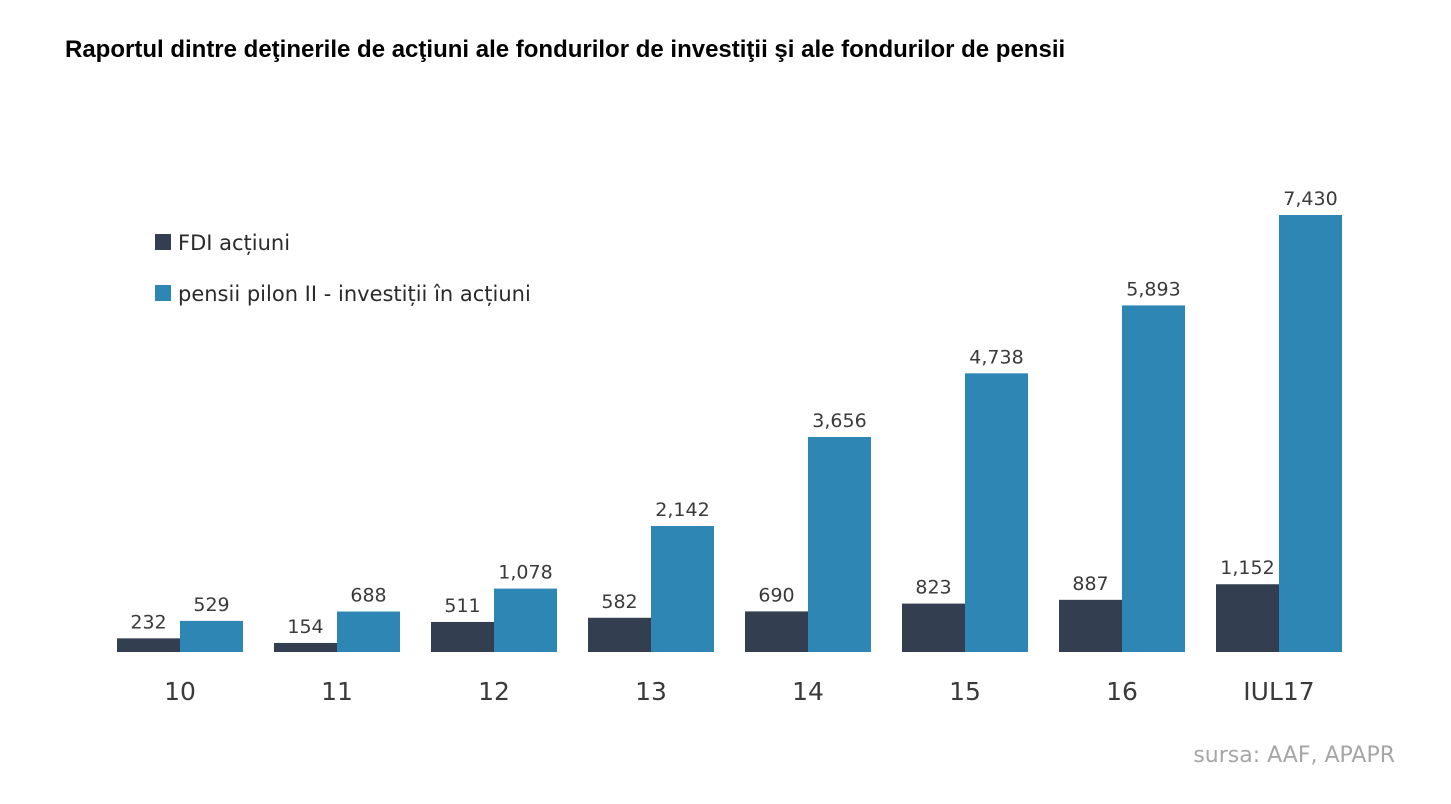 Image resolution: width=1451 pixels, height=804 pixels. I want to click on data-label-pensii-IUL17: 7,430, so click(1310, 199).